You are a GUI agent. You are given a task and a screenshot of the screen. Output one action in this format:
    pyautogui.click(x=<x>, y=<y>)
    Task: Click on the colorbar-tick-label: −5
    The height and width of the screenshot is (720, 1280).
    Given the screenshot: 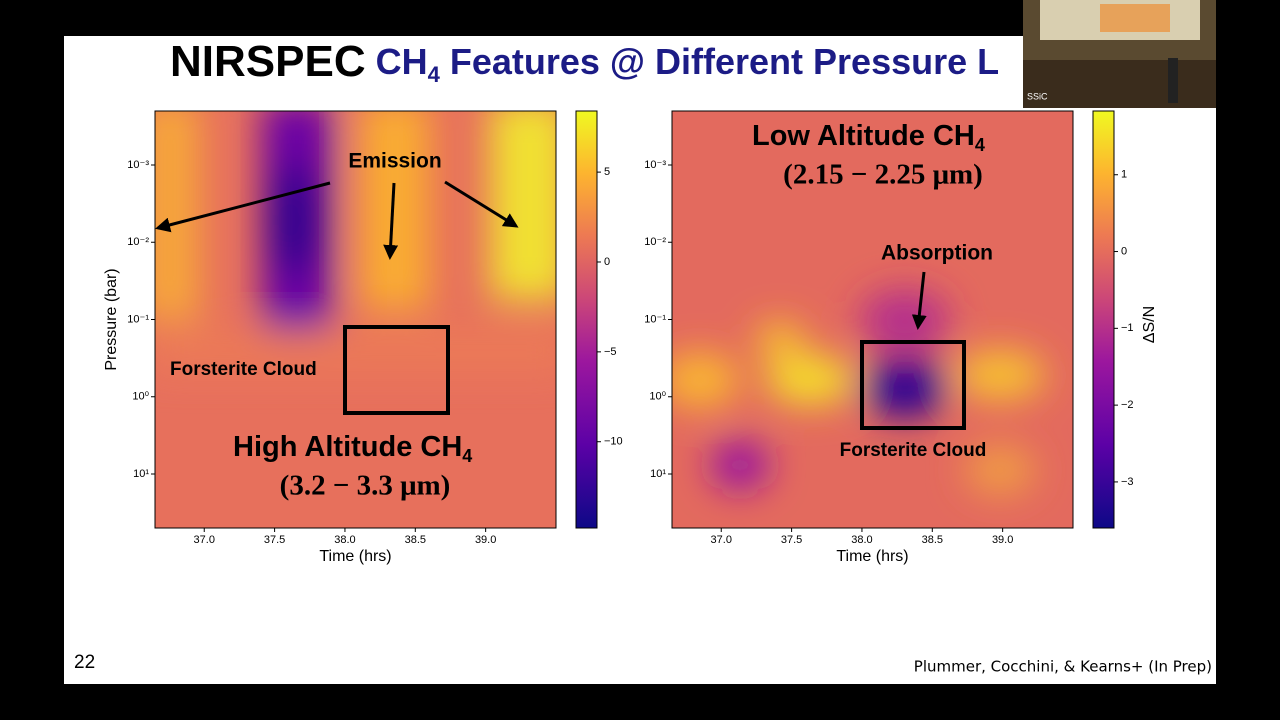 What is the action you would take?
    pyautogui.click(x=610, y=352)
    